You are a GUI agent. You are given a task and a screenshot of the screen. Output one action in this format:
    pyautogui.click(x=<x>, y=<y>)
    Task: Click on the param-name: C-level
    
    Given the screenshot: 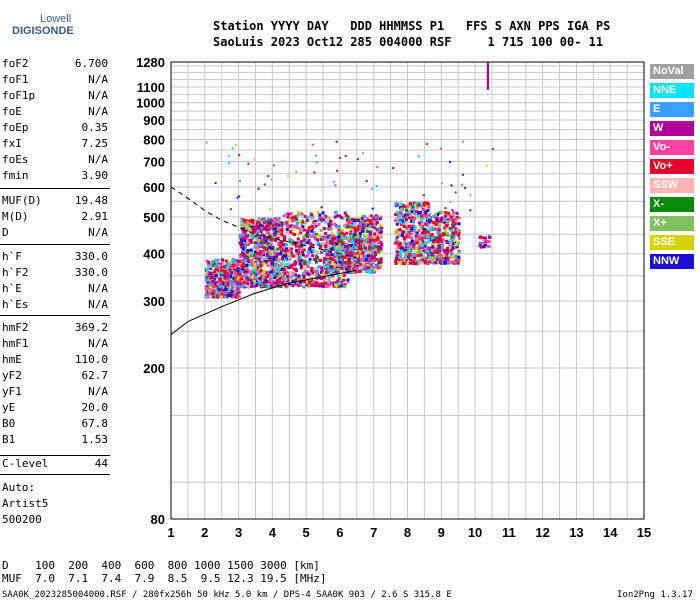 What is the action you would take?
    pyautogui.click(x=25, y=463)
    